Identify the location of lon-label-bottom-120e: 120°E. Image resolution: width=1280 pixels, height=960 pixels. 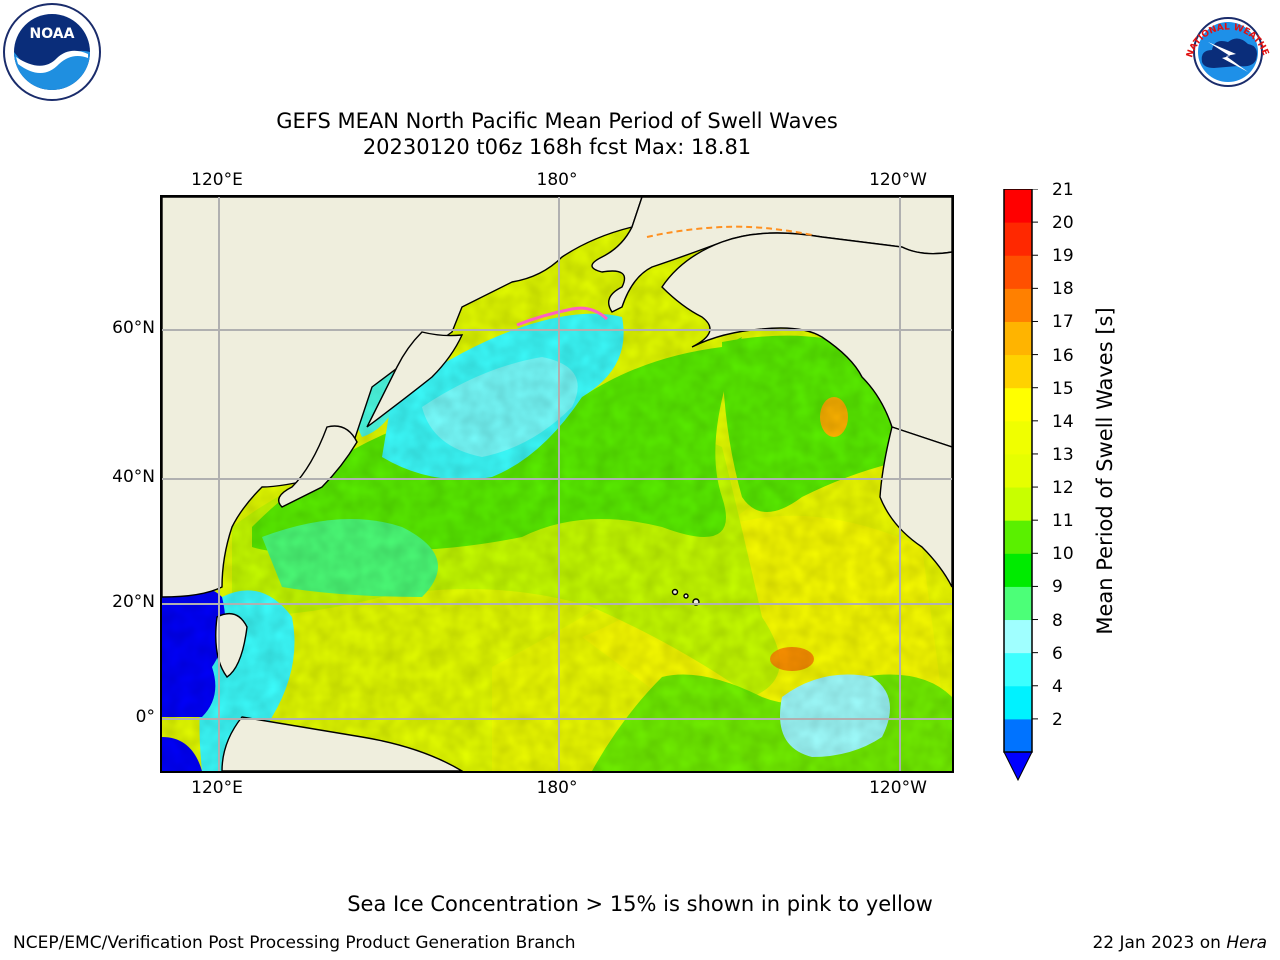
(217, 788).